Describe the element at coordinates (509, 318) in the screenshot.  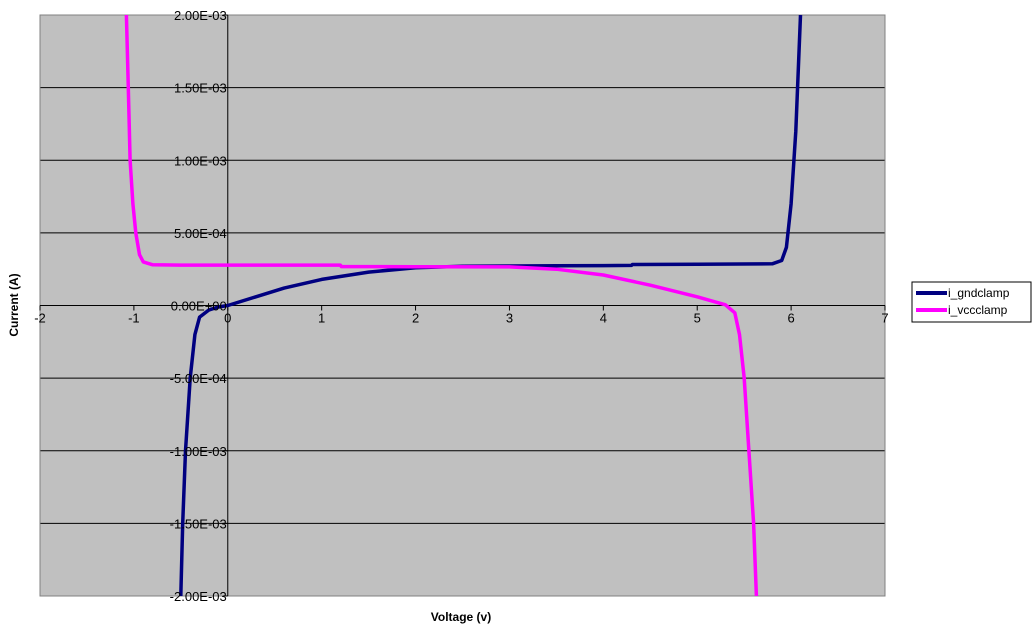
I see `x-tick-label: 3` at that location.